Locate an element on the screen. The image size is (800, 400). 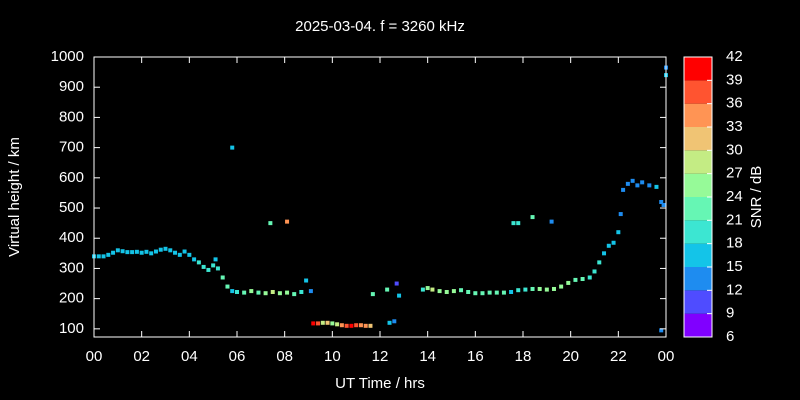
y-tick-label: 400 is located at coordinates (71, 237).